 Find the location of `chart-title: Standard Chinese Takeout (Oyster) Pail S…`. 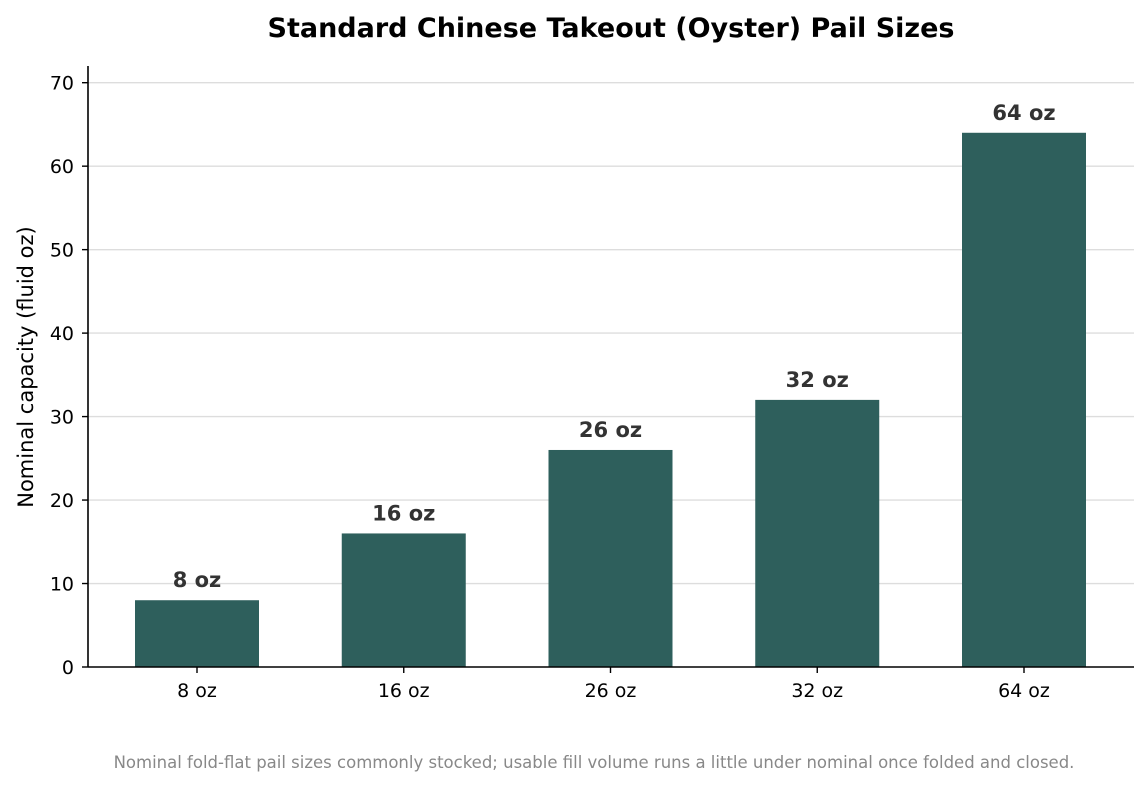

chart-title: Standard Chinese Takeout (Oyster) Pail S… is located at coordinates (611, 28).